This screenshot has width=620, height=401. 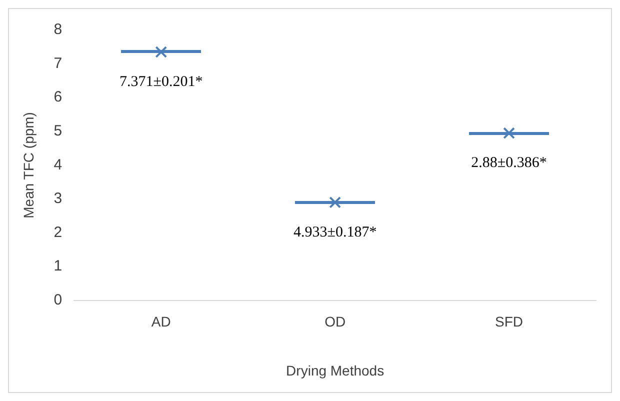 What do you see at coordinates (335, 322) in the screenshot?
I see `x-tick-label: OD` at bounding box center [335, 322].